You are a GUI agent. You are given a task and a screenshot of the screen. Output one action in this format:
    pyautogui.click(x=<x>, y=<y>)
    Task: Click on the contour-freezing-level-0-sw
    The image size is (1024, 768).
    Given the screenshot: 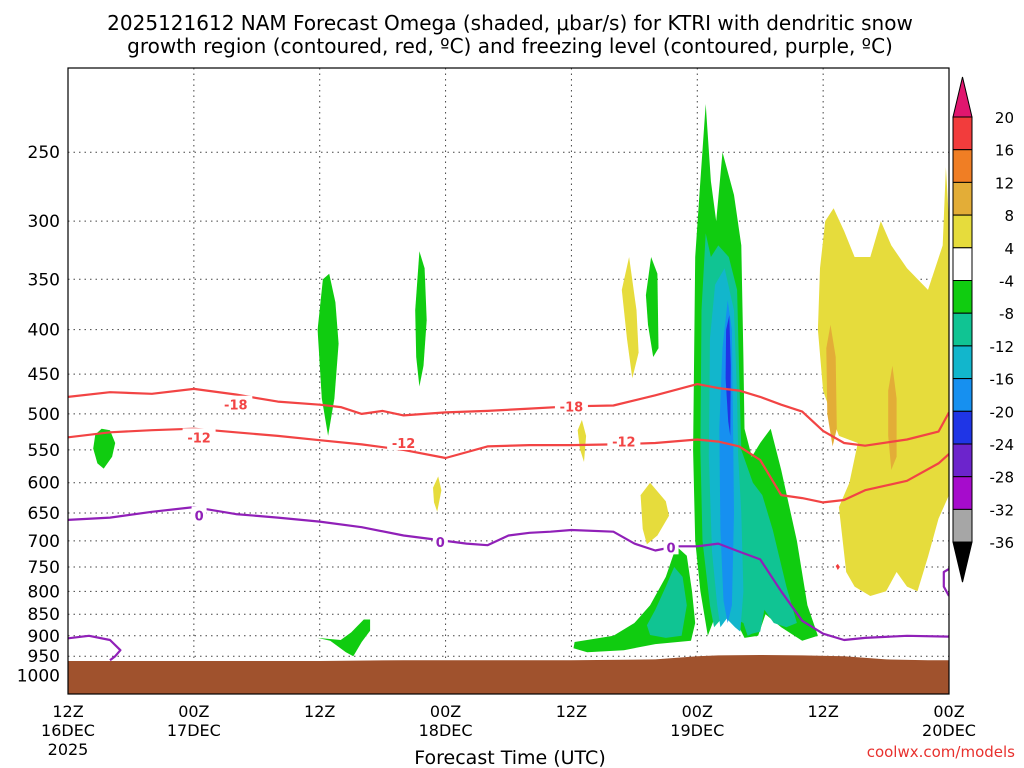 What is the action you would take?
    pyautogui.click(x=95, y=648)
    